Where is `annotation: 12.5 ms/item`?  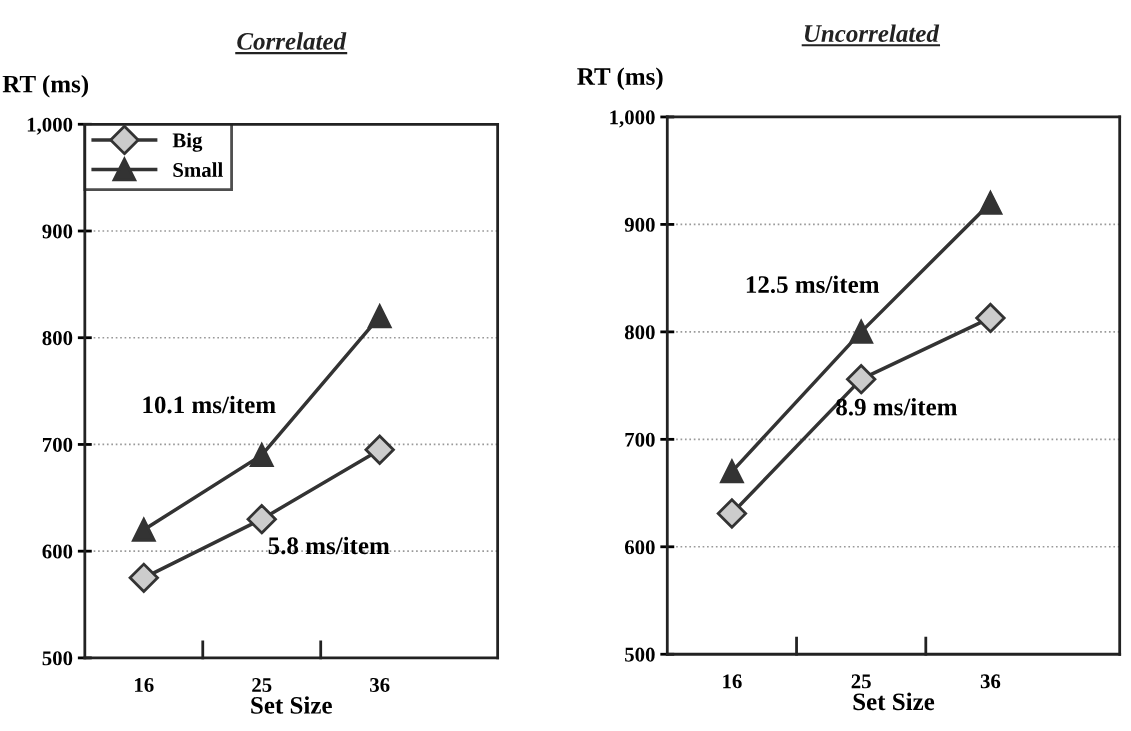 annotation: 12.5 ms/item is located at coordinates (813, 284).